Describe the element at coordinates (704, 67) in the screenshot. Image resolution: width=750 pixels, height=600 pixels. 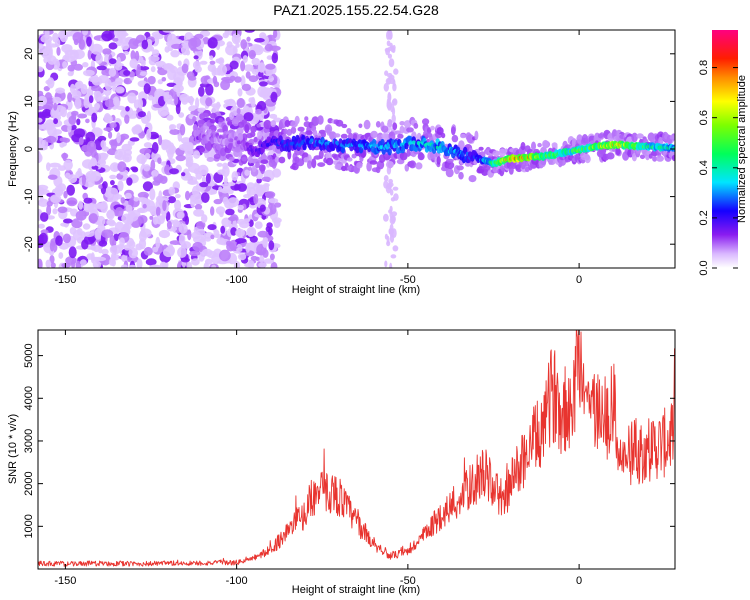
I see `colorbar-tick-label: 0.8` at that location.